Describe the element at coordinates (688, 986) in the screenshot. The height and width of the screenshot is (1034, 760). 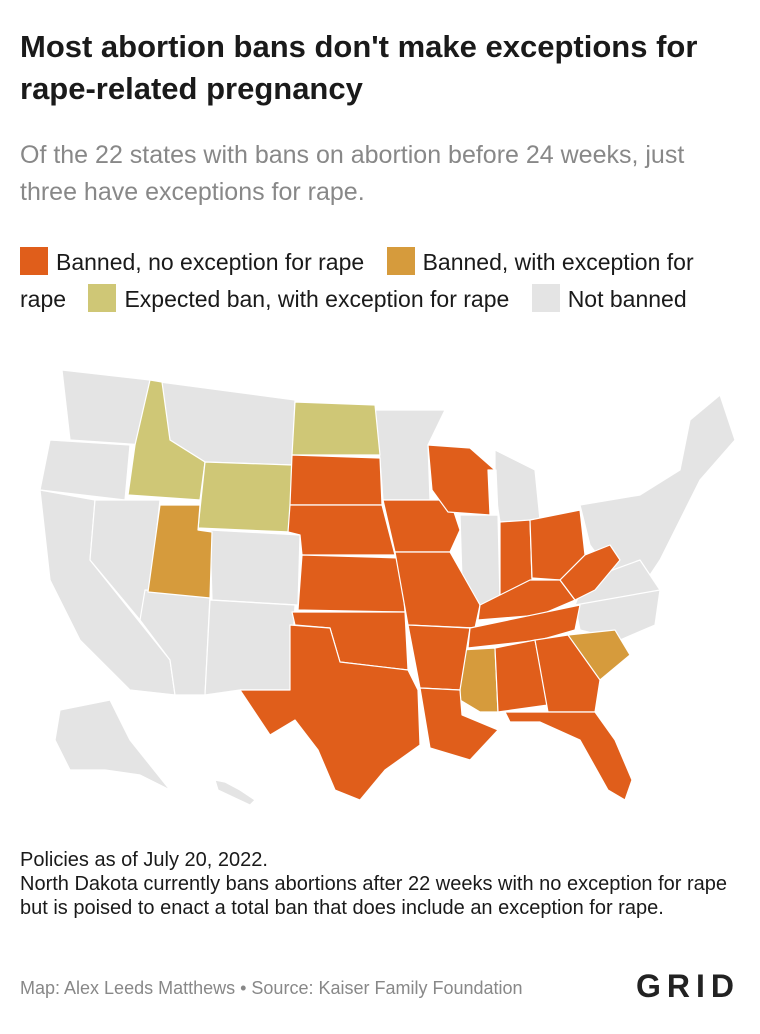
I see `grid-logo: GRID` at that location.